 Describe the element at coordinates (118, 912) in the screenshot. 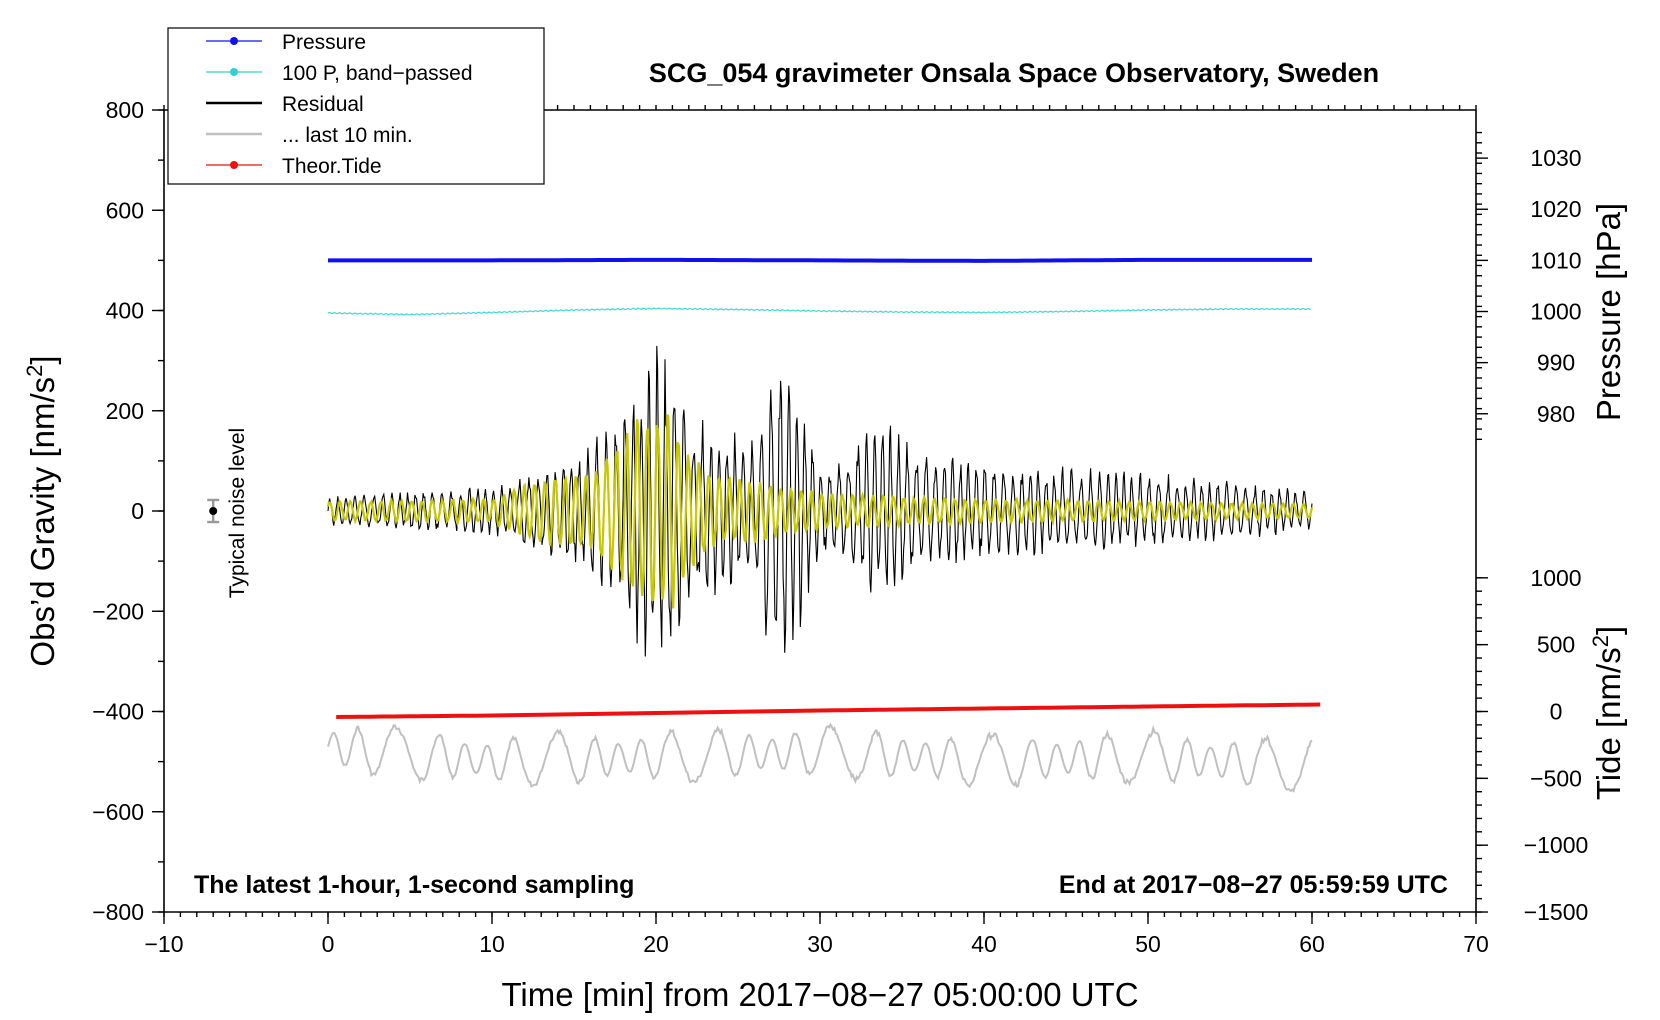

I see `y-tick-label: −800` at that location.